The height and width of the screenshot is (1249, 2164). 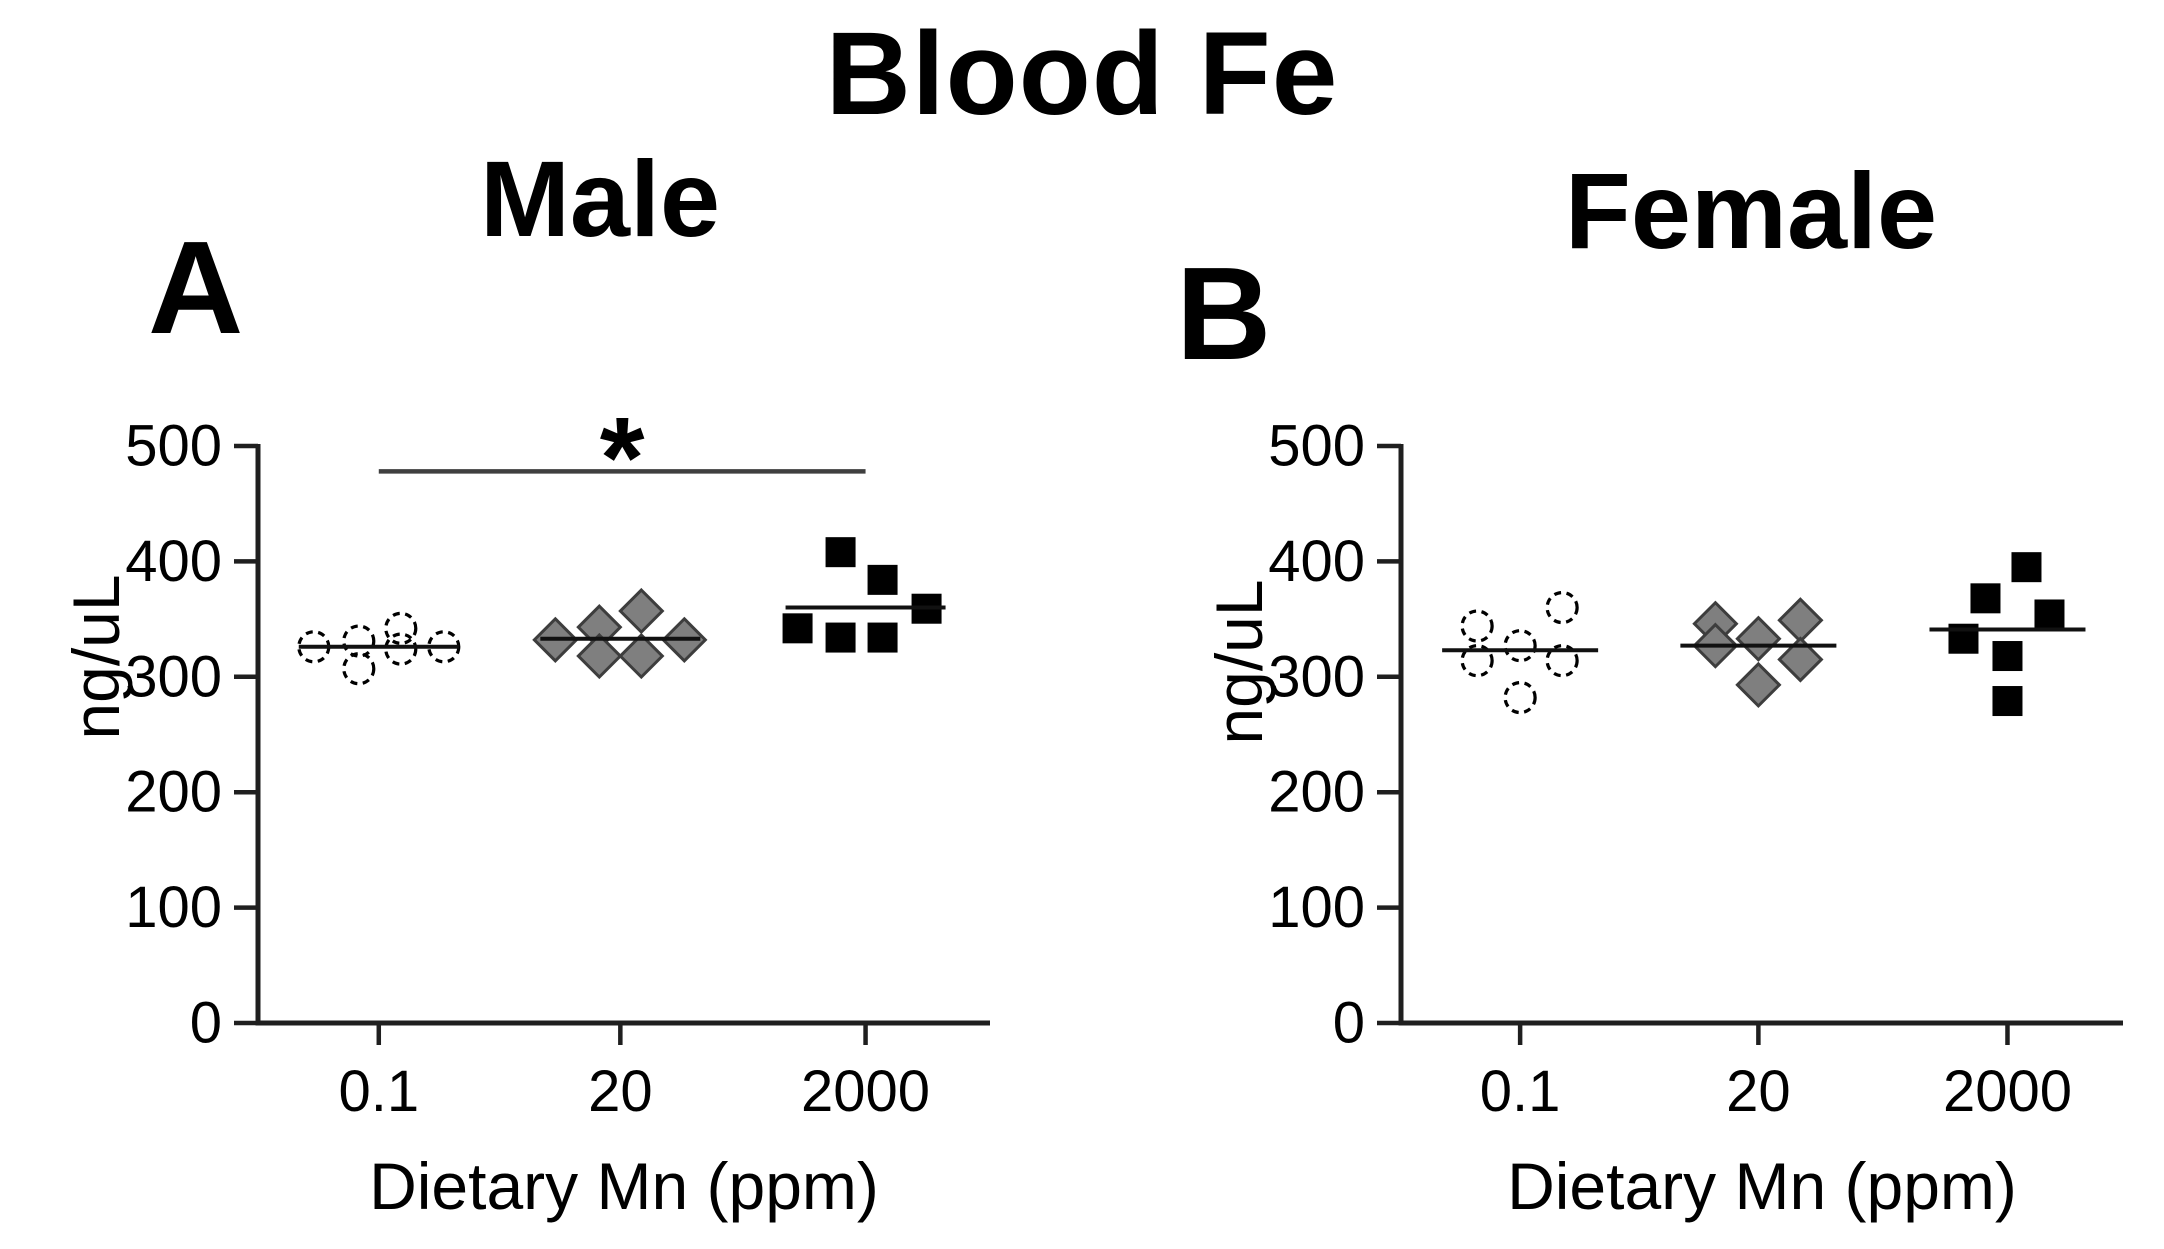 What do you see at coordinates (196, 287) in the screenshot?
I see `panel-a-letter: A` at bounding box center [196, 287].